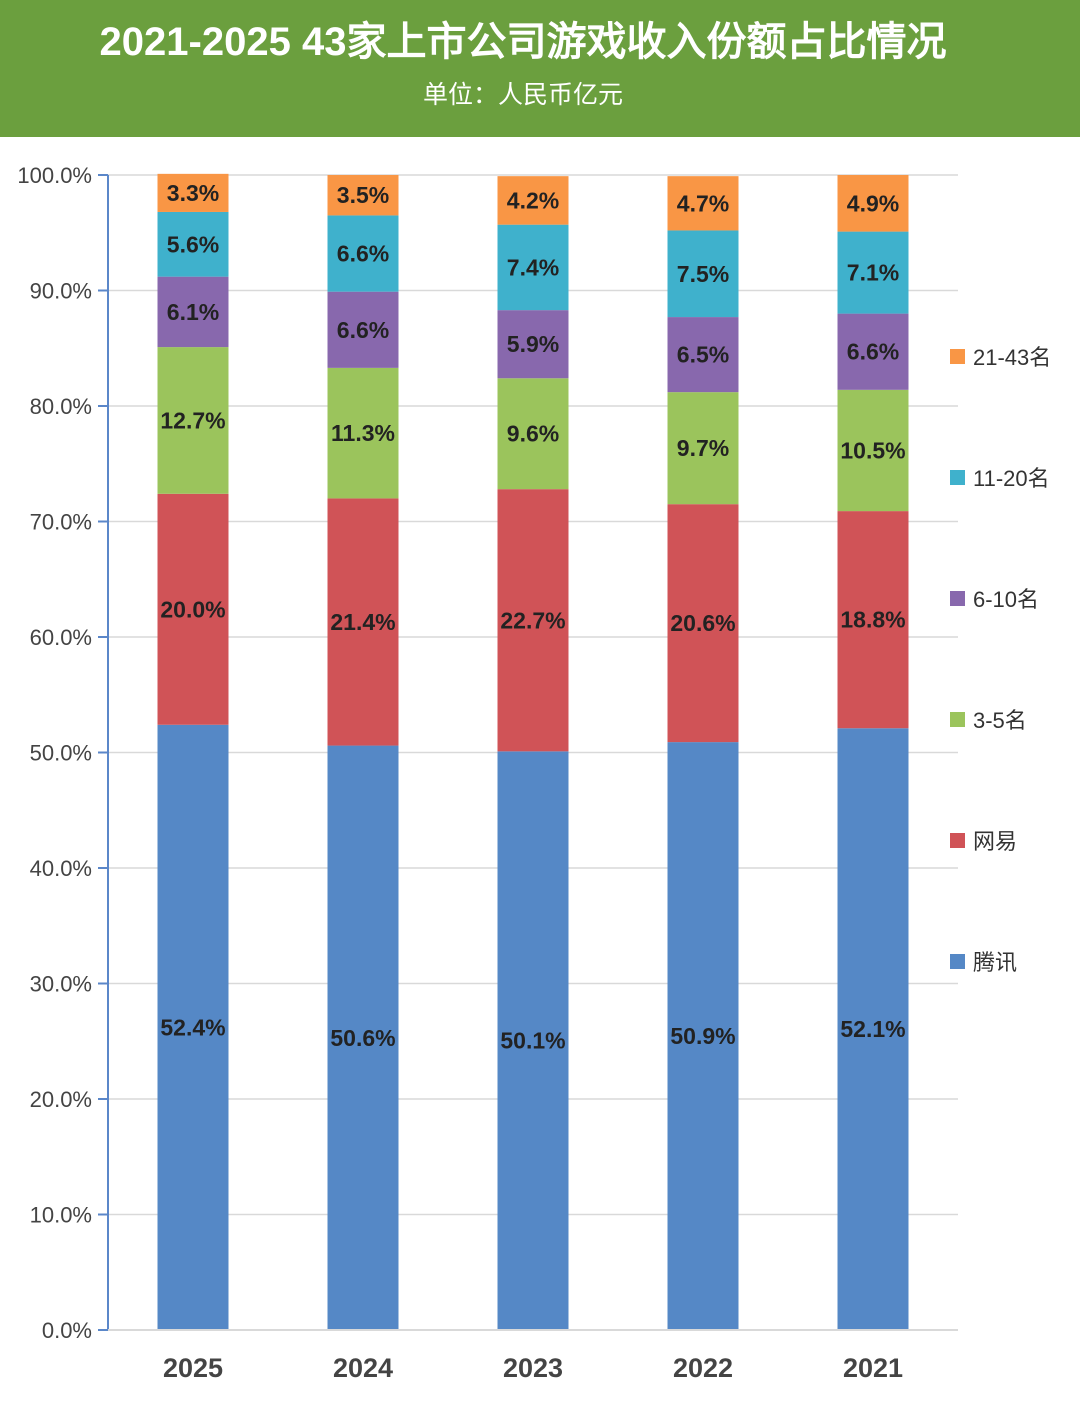  What do you see at coordinates (193, 1368) in the screenshot?
I see `x-tick-label: 2025` at bounding box center [193, 1368].